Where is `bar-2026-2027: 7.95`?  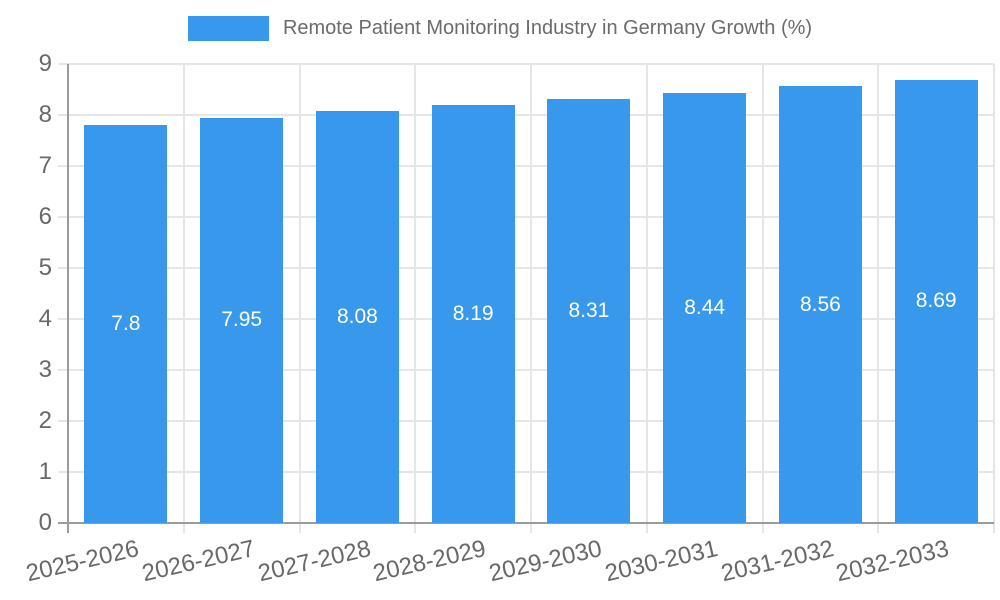 bar-2026-2027: 7.95 is located at coordinates (242, 320).